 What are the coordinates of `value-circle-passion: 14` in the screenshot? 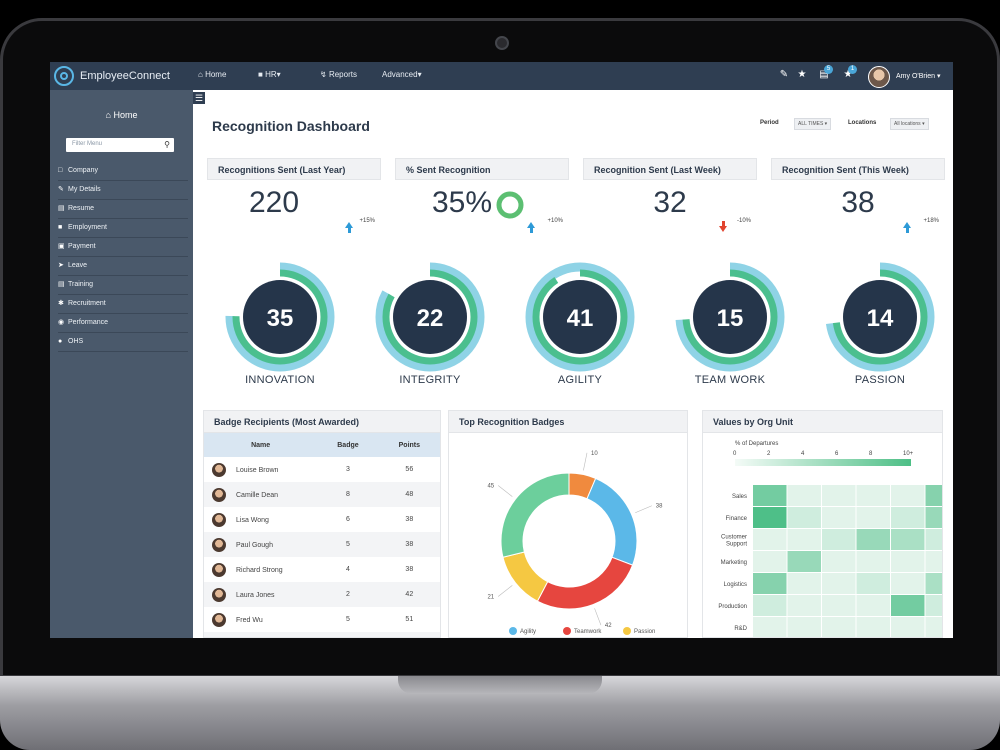 It's located at (880, 317).